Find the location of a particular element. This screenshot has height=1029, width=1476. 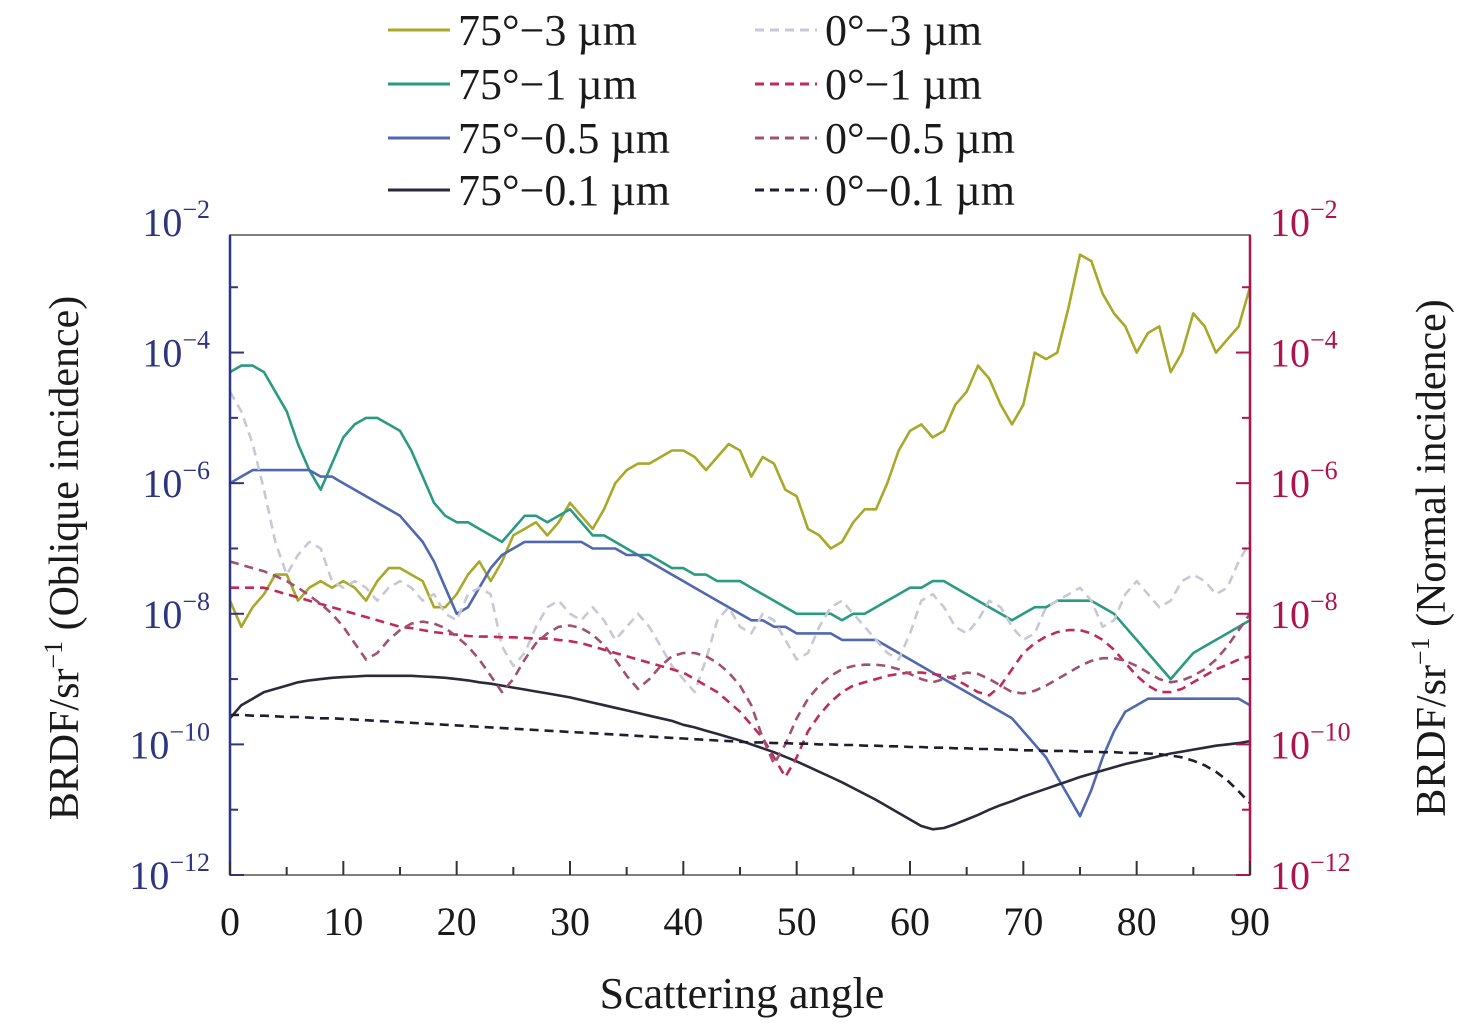

legend-label-2: 75°−0.5 µm is located at coordinates (564, 138).